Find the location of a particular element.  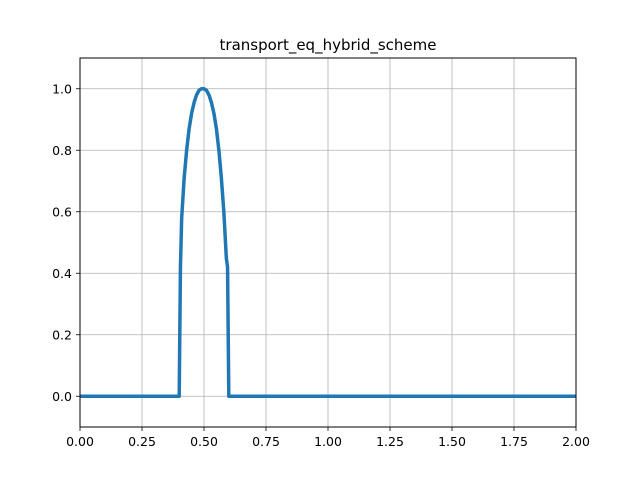

y-tick-label: 0.4 is located at coordinates (62, 273).